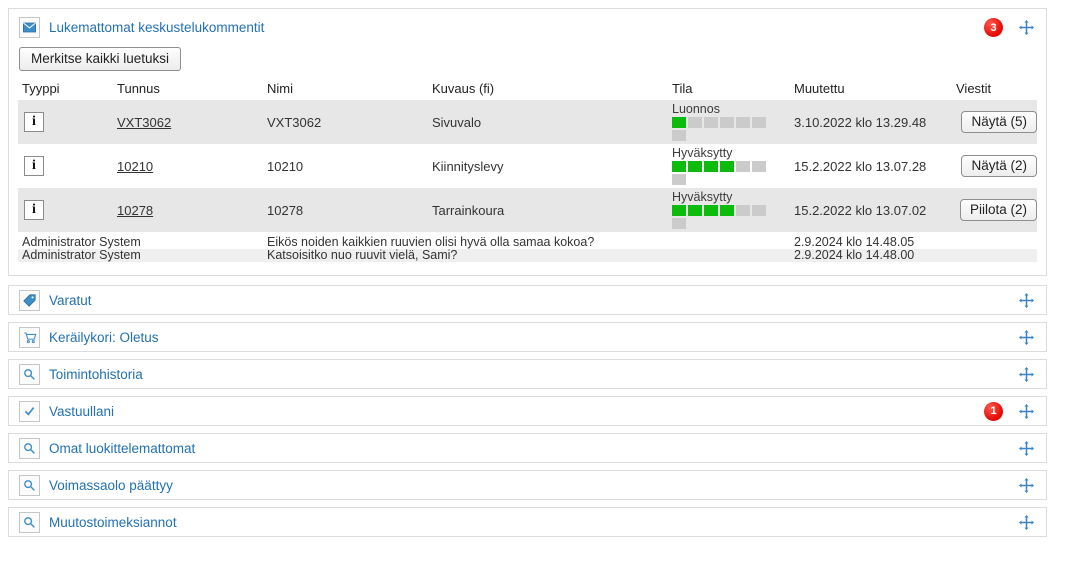 Image resolution: width=1078 pixels, height=563 pixels. I want to click on cell-muutettu: 15.2.2022 klo 13.07.02, so click(871, 210).